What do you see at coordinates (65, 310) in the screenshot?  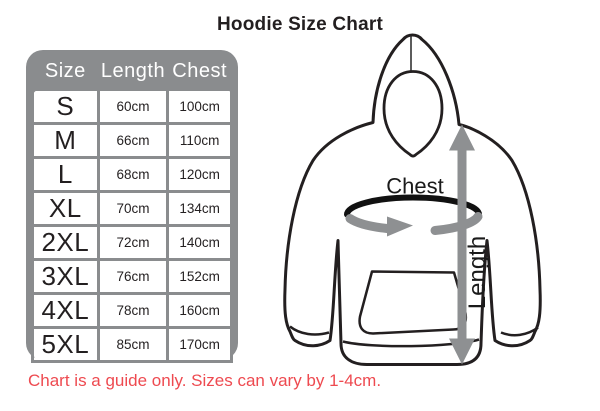 I see `size-cell: 4XL` at bounding box center [65, 310].